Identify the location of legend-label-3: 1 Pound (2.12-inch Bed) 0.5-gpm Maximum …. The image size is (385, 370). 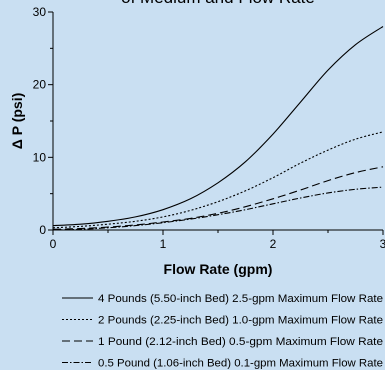
(240, 342).